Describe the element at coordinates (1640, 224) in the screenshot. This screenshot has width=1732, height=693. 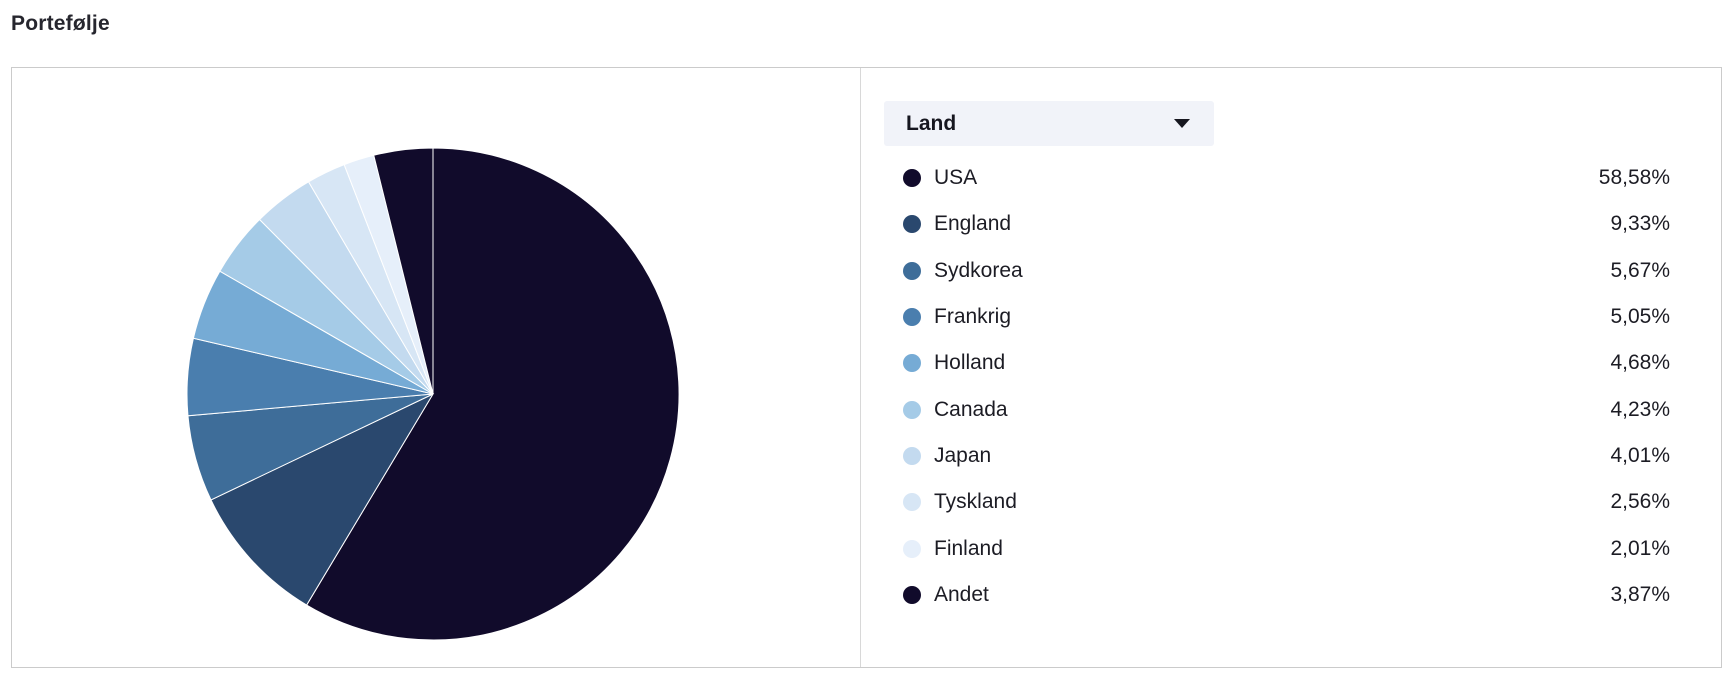
I see `legend-value: 9,33%` at that location.